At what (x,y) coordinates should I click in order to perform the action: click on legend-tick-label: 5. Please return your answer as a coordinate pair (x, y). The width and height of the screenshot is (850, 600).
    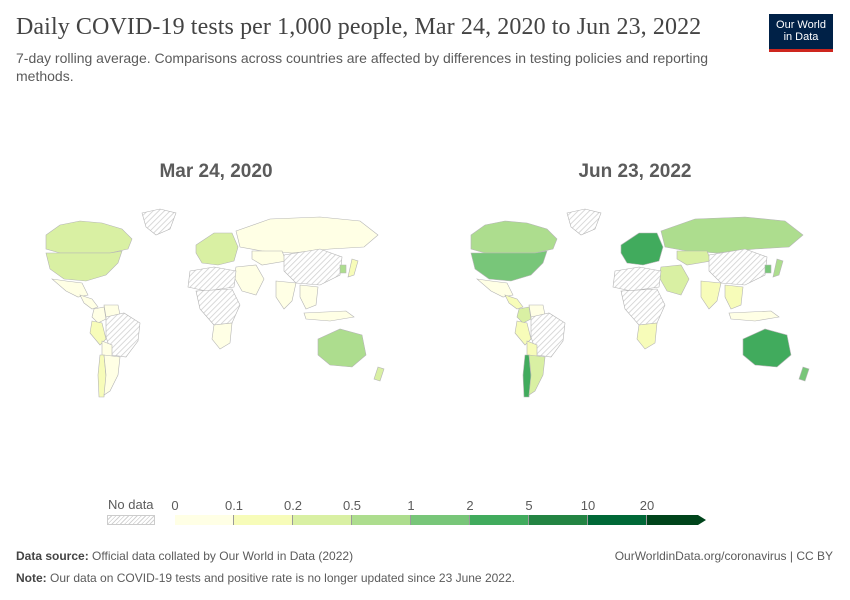
    Looking at the image, I should click on (529, 505).